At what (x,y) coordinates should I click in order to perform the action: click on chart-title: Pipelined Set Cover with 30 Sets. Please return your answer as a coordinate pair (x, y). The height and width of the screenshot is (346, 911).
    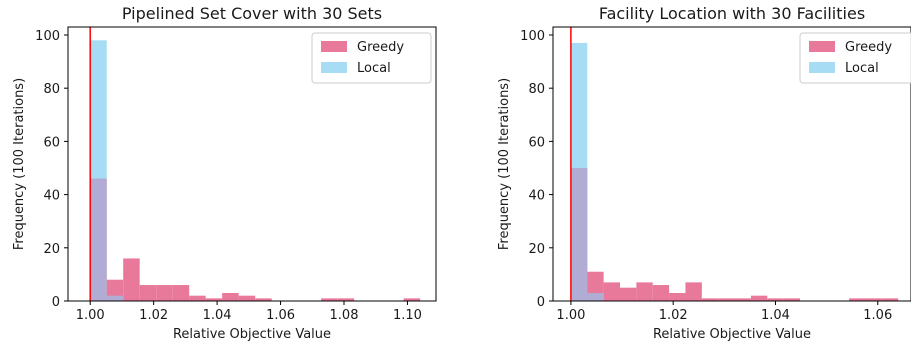
    Looking at the image, I should click on (252, 13).